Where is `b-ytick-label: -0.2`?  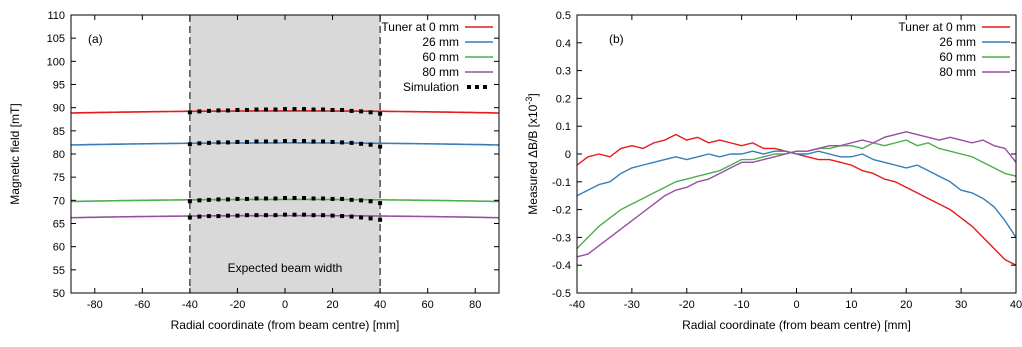 b-ytick-label: -0.2 is located at coordinates (561, 211).